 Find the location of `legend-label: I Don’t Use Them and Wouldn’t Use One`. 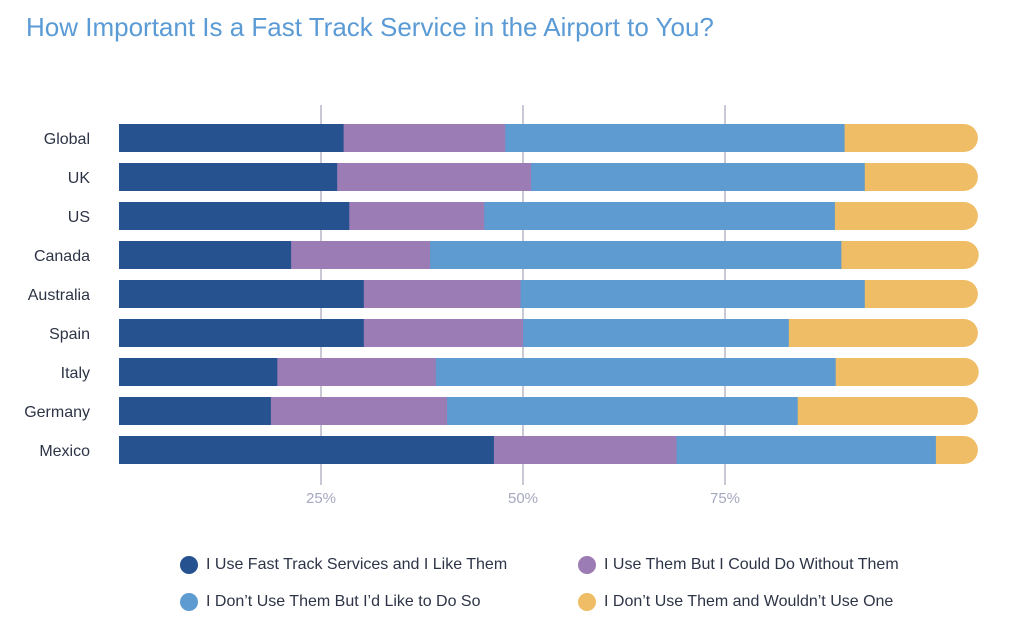

legend-label: I Don’t Use Them and Wouldn’t Use One is located at coordinates (749, 601).